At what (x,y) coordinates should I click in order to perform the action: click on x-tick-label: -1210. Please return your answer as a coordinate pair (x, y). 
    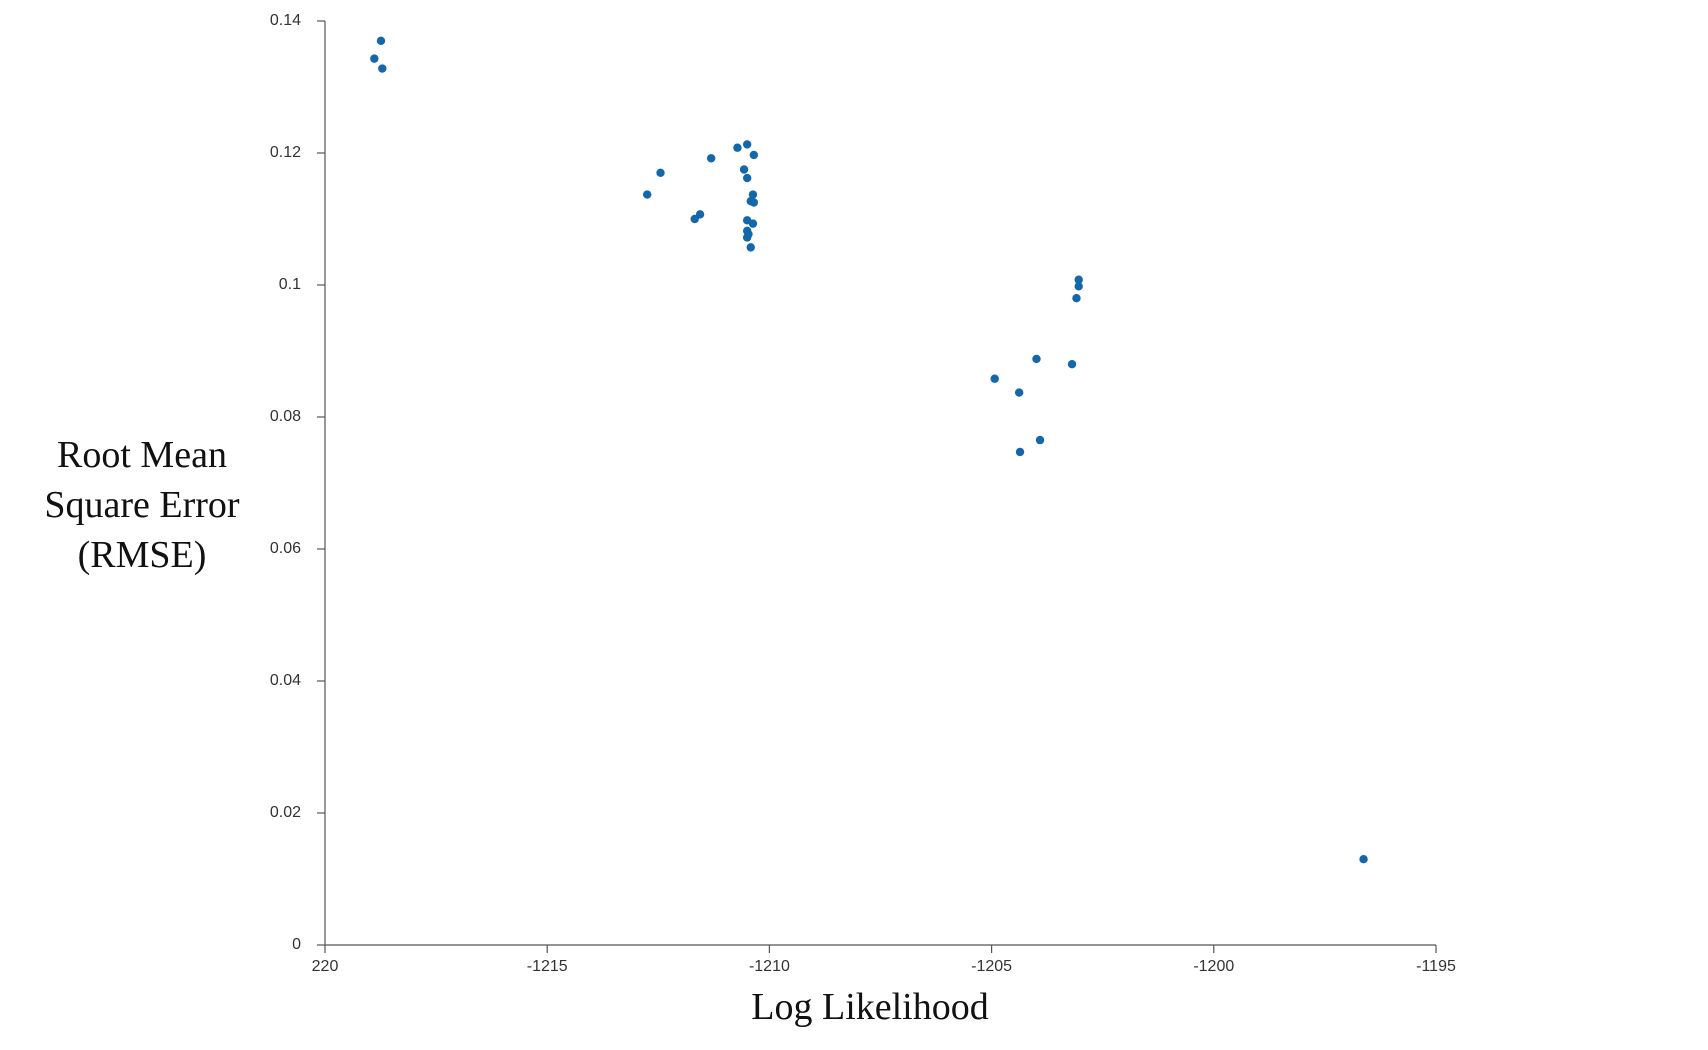
    Looking at the image, I should click on (769, 966).